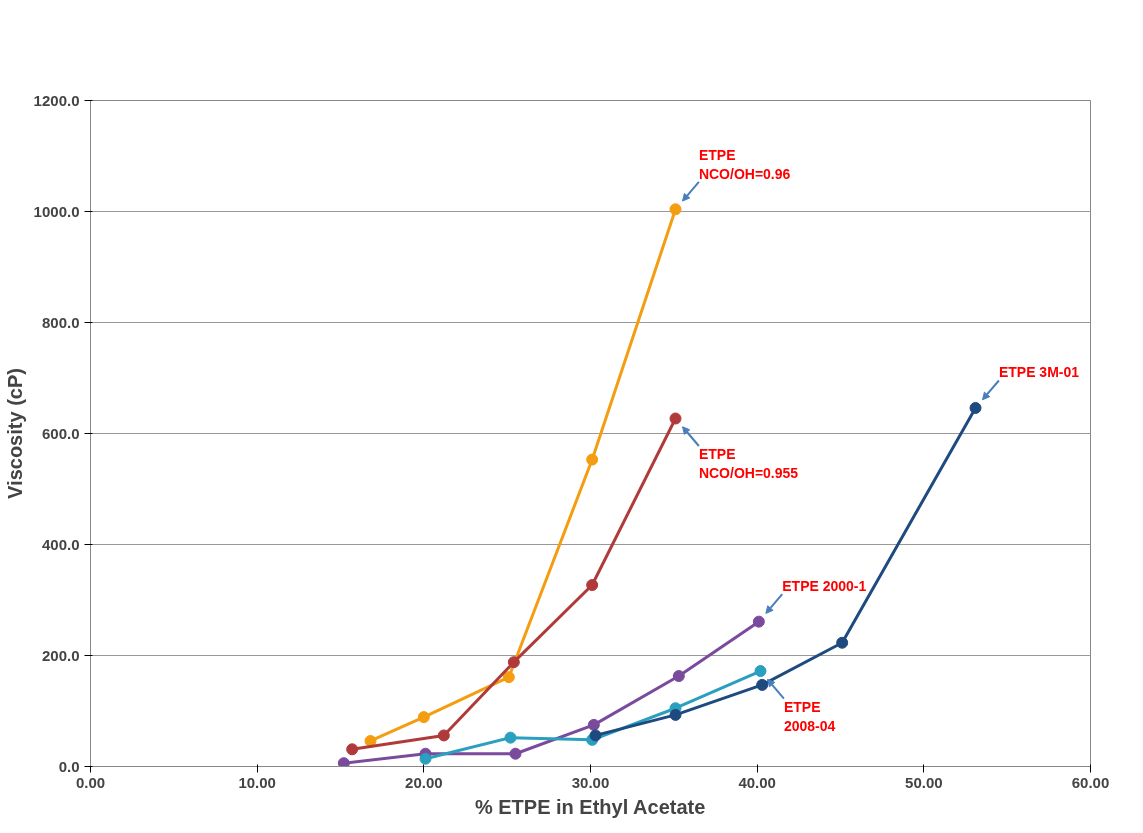 This screenshot has width=1143, height=833. What do you see at coordinates (56, 211) in the screenshot?
I see `y-tick-label: 1000.0` at bounding box center [56, 211].